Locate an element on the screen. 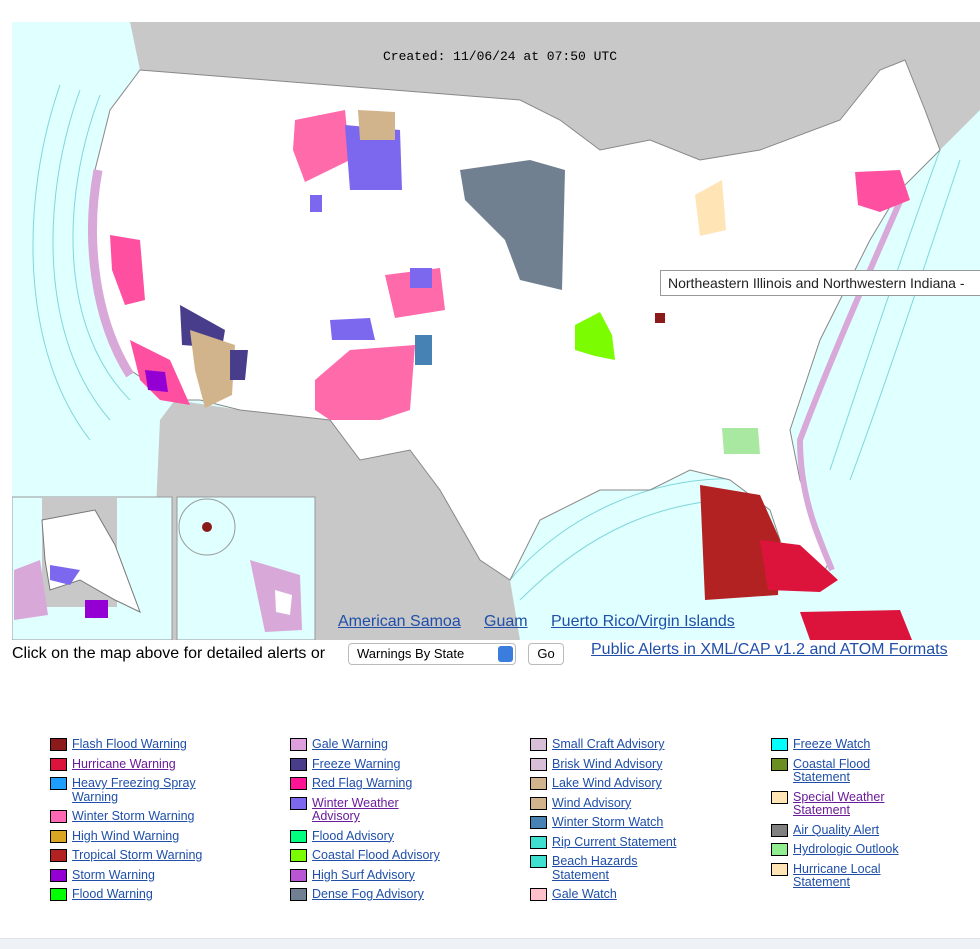  legend-link: Red Flag Warning is located at coordinates (362, 783).